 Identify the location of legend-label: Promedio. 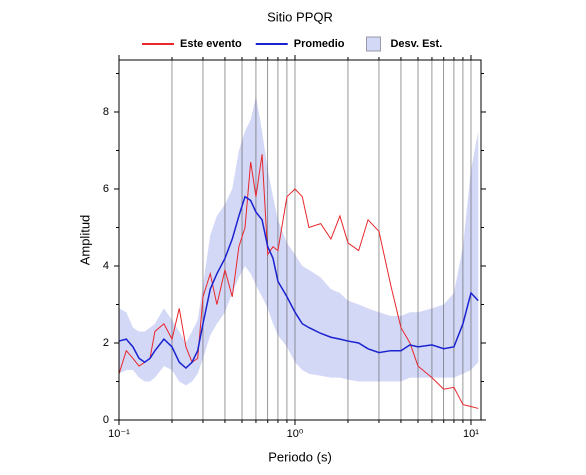
(319, 44).